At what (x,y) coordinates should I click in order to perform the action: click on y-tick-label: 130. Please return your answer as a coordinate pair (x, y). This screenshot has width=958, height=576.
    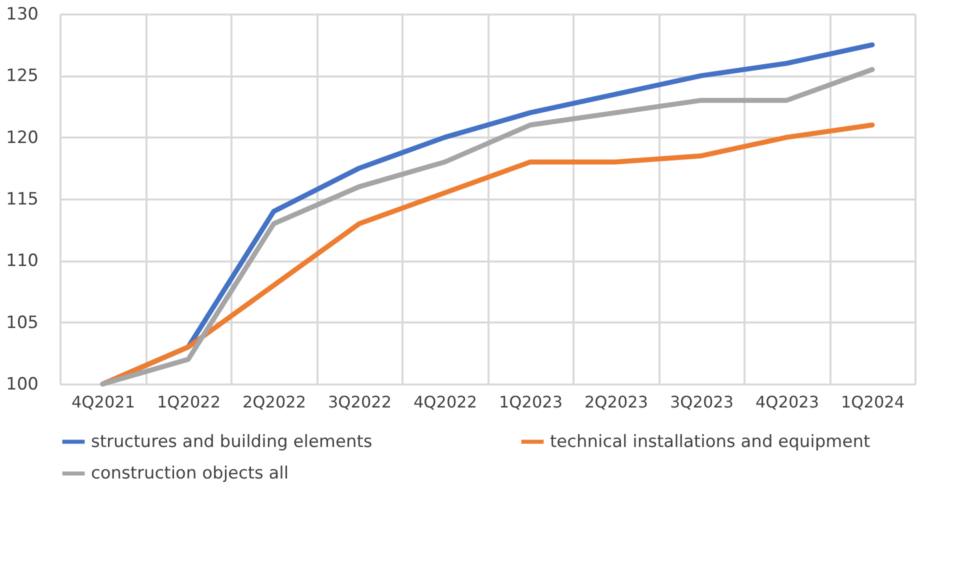
    Looking at the image, I should click on (22, 14).